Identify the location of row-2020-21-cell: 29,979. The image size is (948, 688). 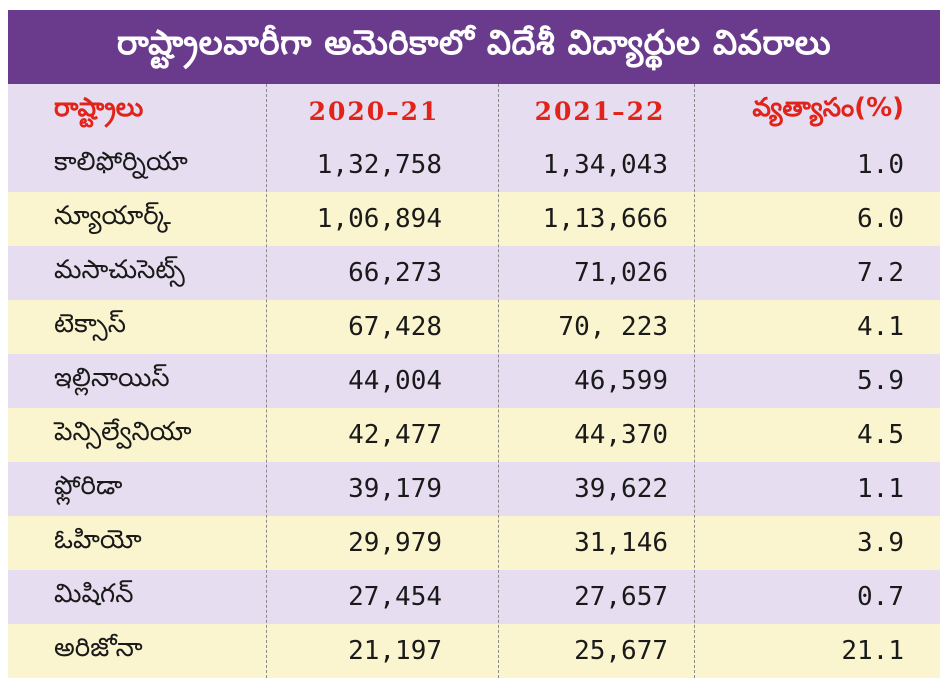
(395, 543).